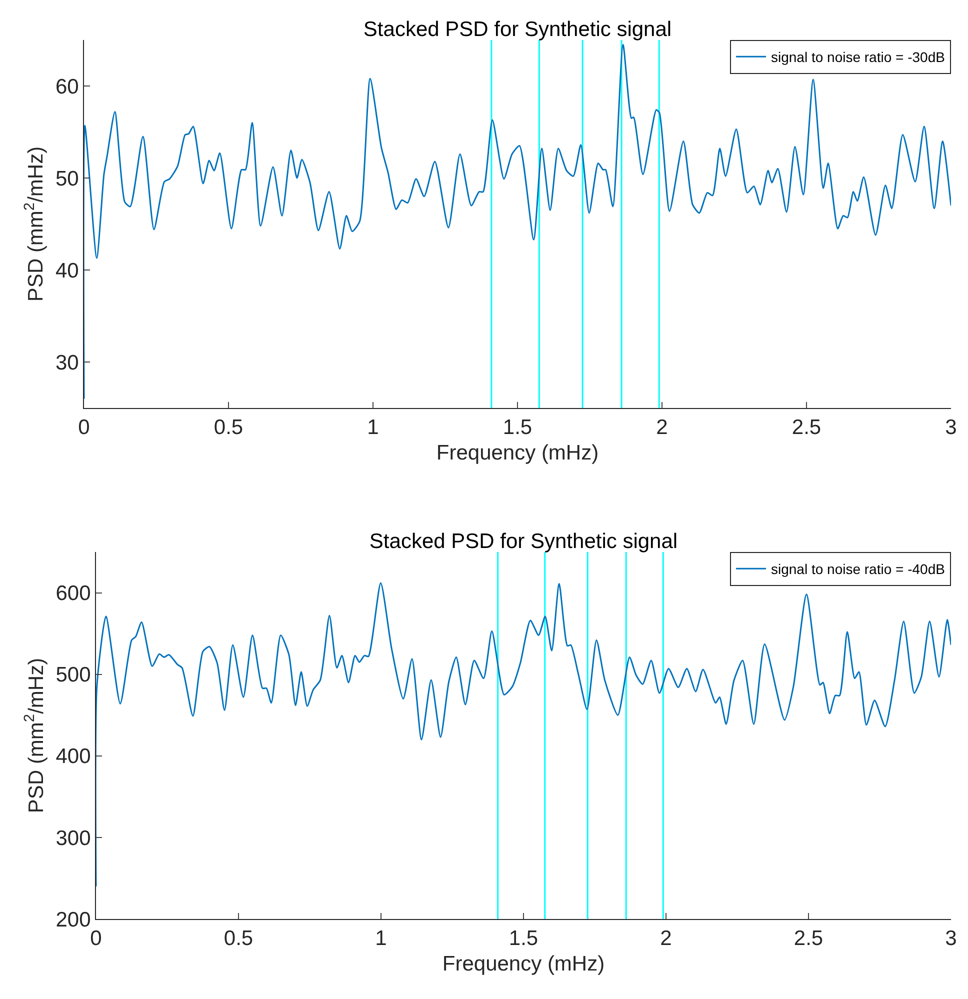 This screenshot has height=999, width=968. What do you see at coordinates (73, 838) in the screenshot?
I see `y-tick-label: 300` at bounding box center [73, 838].